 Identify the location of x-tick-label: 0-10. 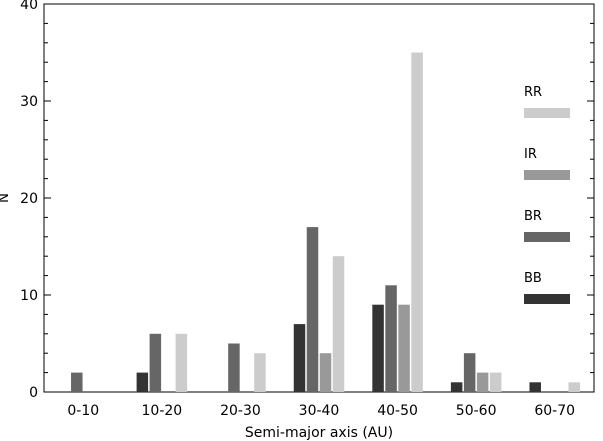
(83, 411).